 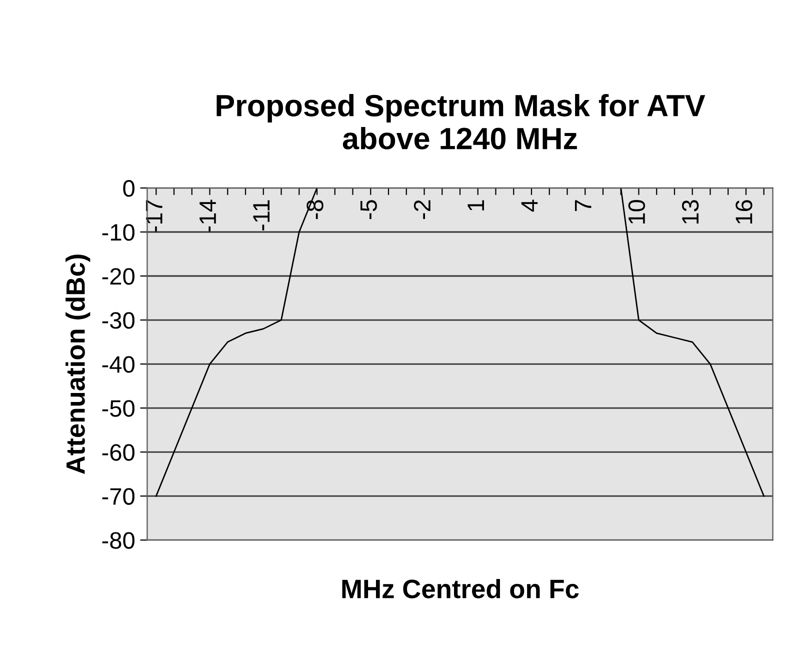 I want to click on y-tick-label: 0, so click(x=128, y=188).